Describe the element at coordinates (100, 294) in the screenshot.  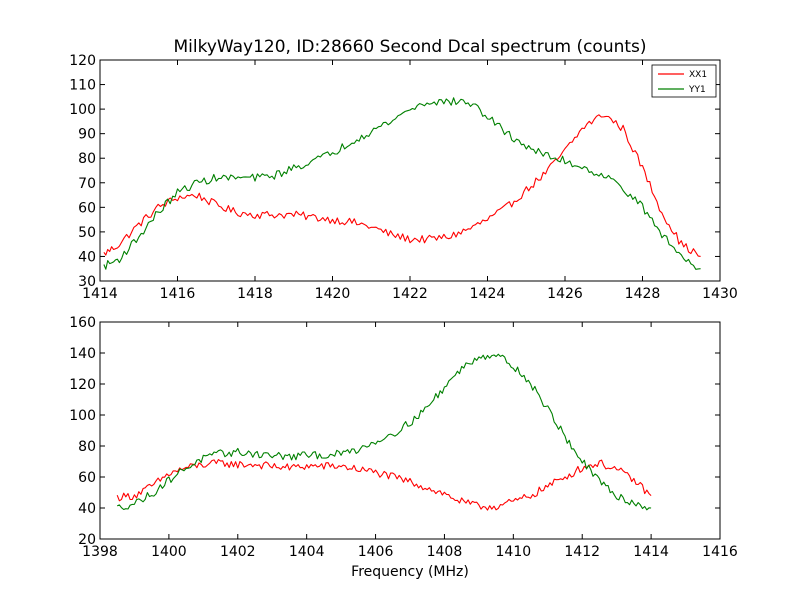
I see `top-x-tick-label: 1414` at that location.